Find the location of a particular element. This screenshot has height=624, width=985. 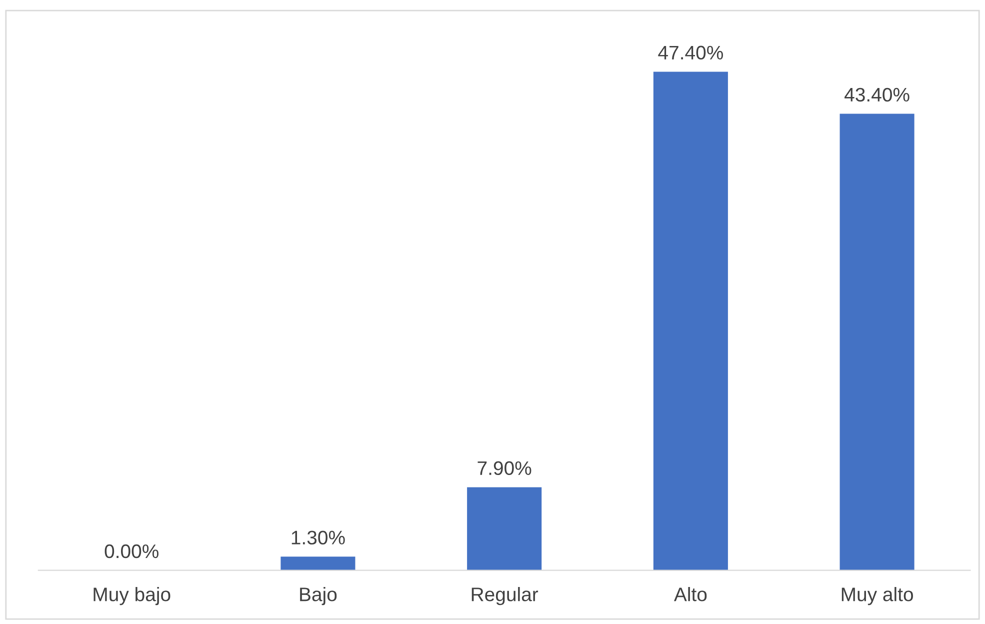

data-label: 1.30% is located at coordinates (318, 537).